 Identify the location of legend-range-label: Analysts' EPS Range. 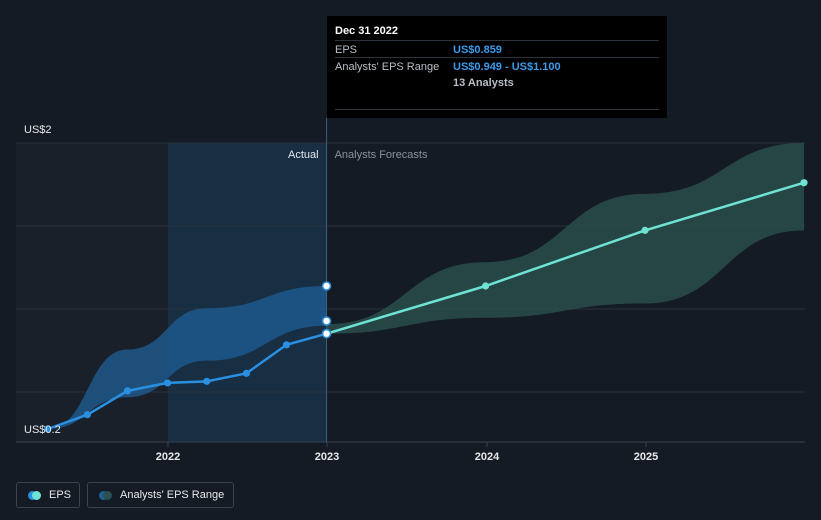
(172, 495).